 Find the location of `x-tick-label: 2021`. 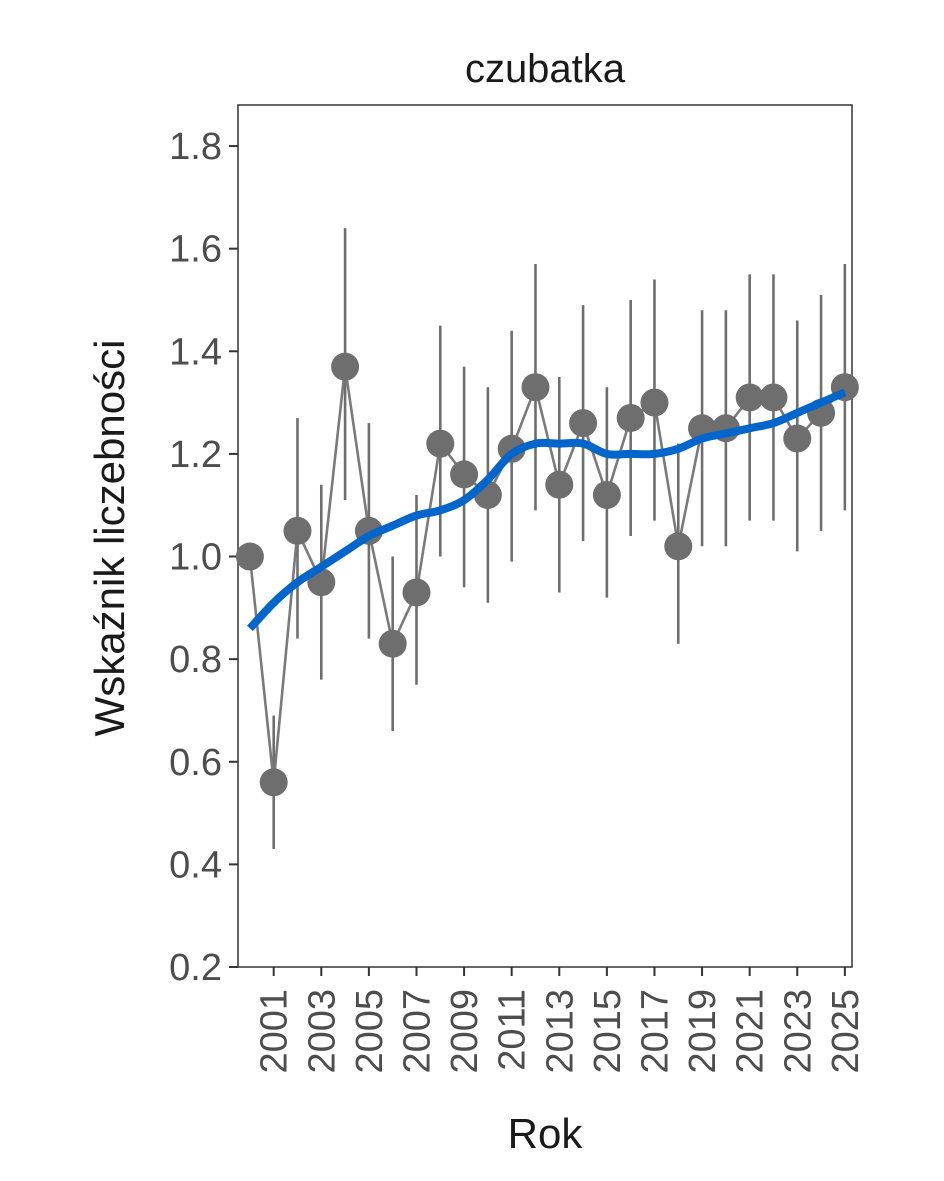

x-tick-label: 2021 is located at coordinates (751, 1031).